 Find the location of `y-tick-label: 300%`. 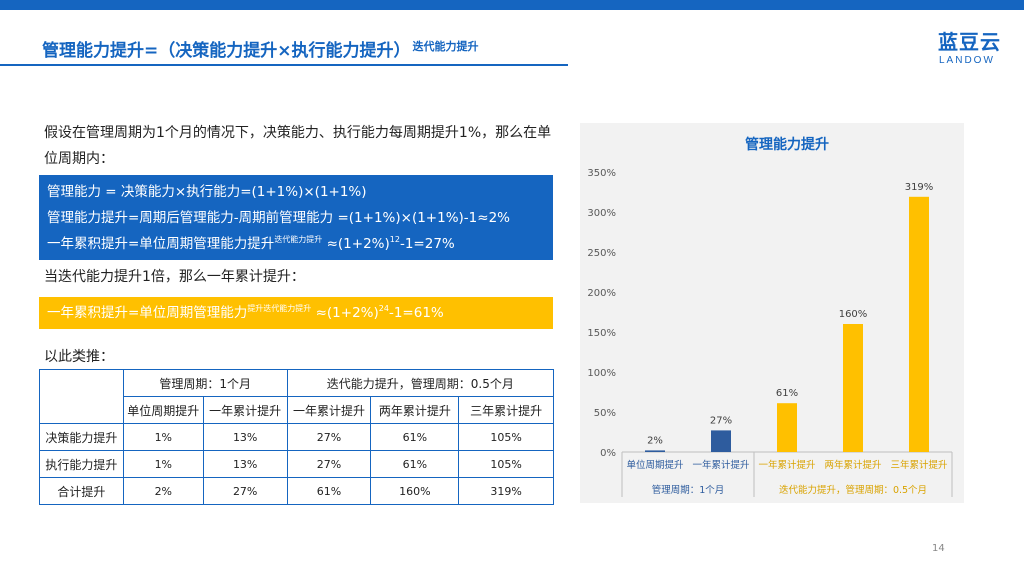

y-tick-label: 300% is located at coordinates (601, 213).